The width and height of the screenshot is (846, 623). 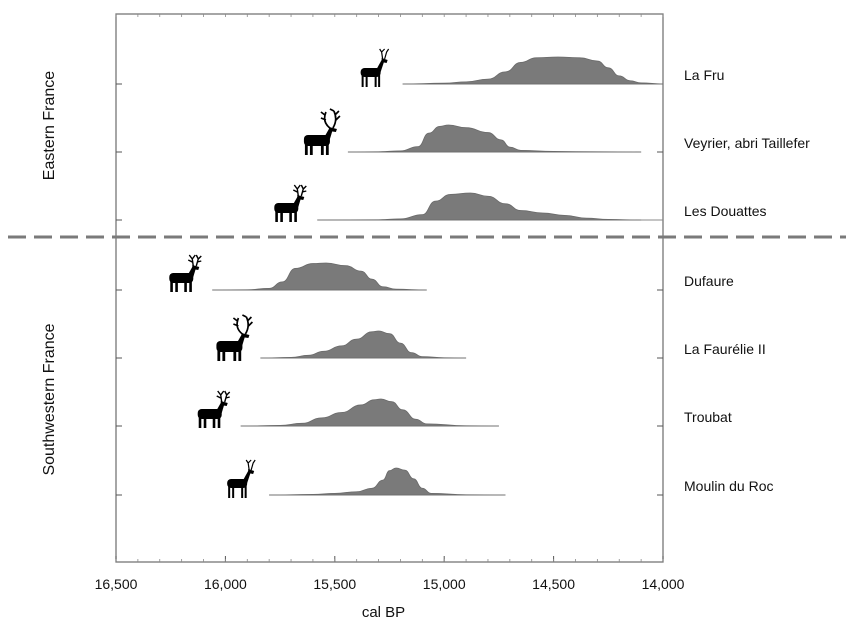 I want to click on ridge-series: Dufaure, so click(x=451, y=273).